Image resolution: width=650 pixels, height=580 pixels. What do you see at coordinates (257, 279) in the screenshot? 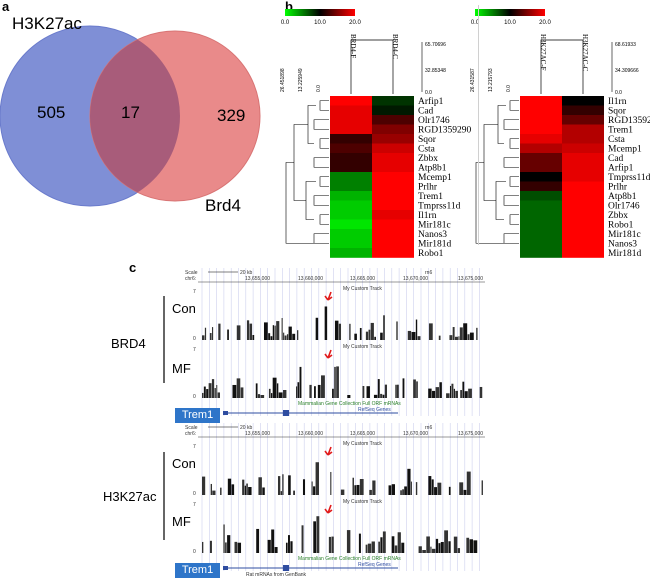
I see `track-brd4-coord: 13,655,000` at bounding box center [257, 279].